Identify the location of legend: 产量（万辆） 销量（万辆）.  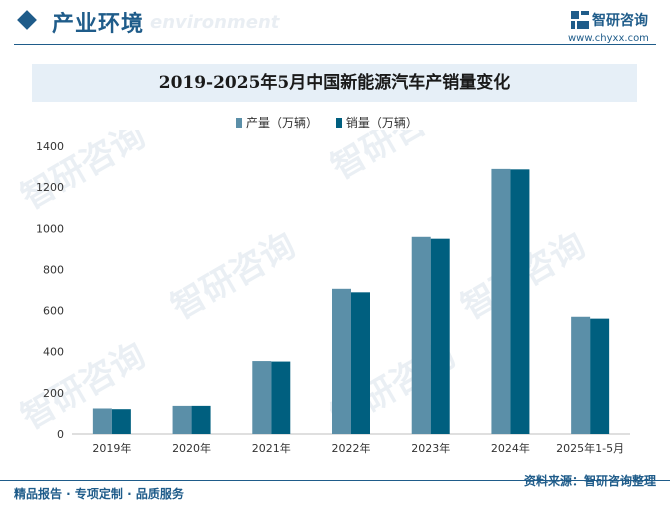
(334, 122).